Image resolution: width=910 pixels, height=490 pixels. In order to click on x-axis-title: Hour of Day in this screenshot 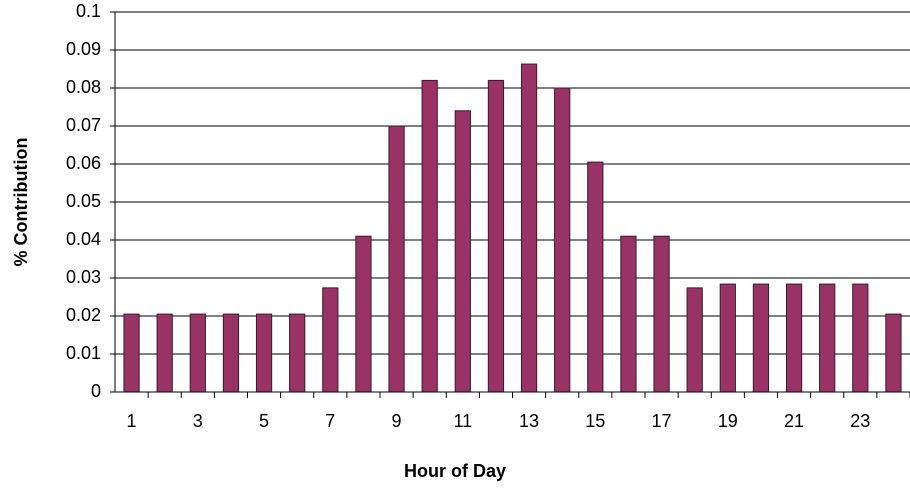, I will do `click(455, 471)`.